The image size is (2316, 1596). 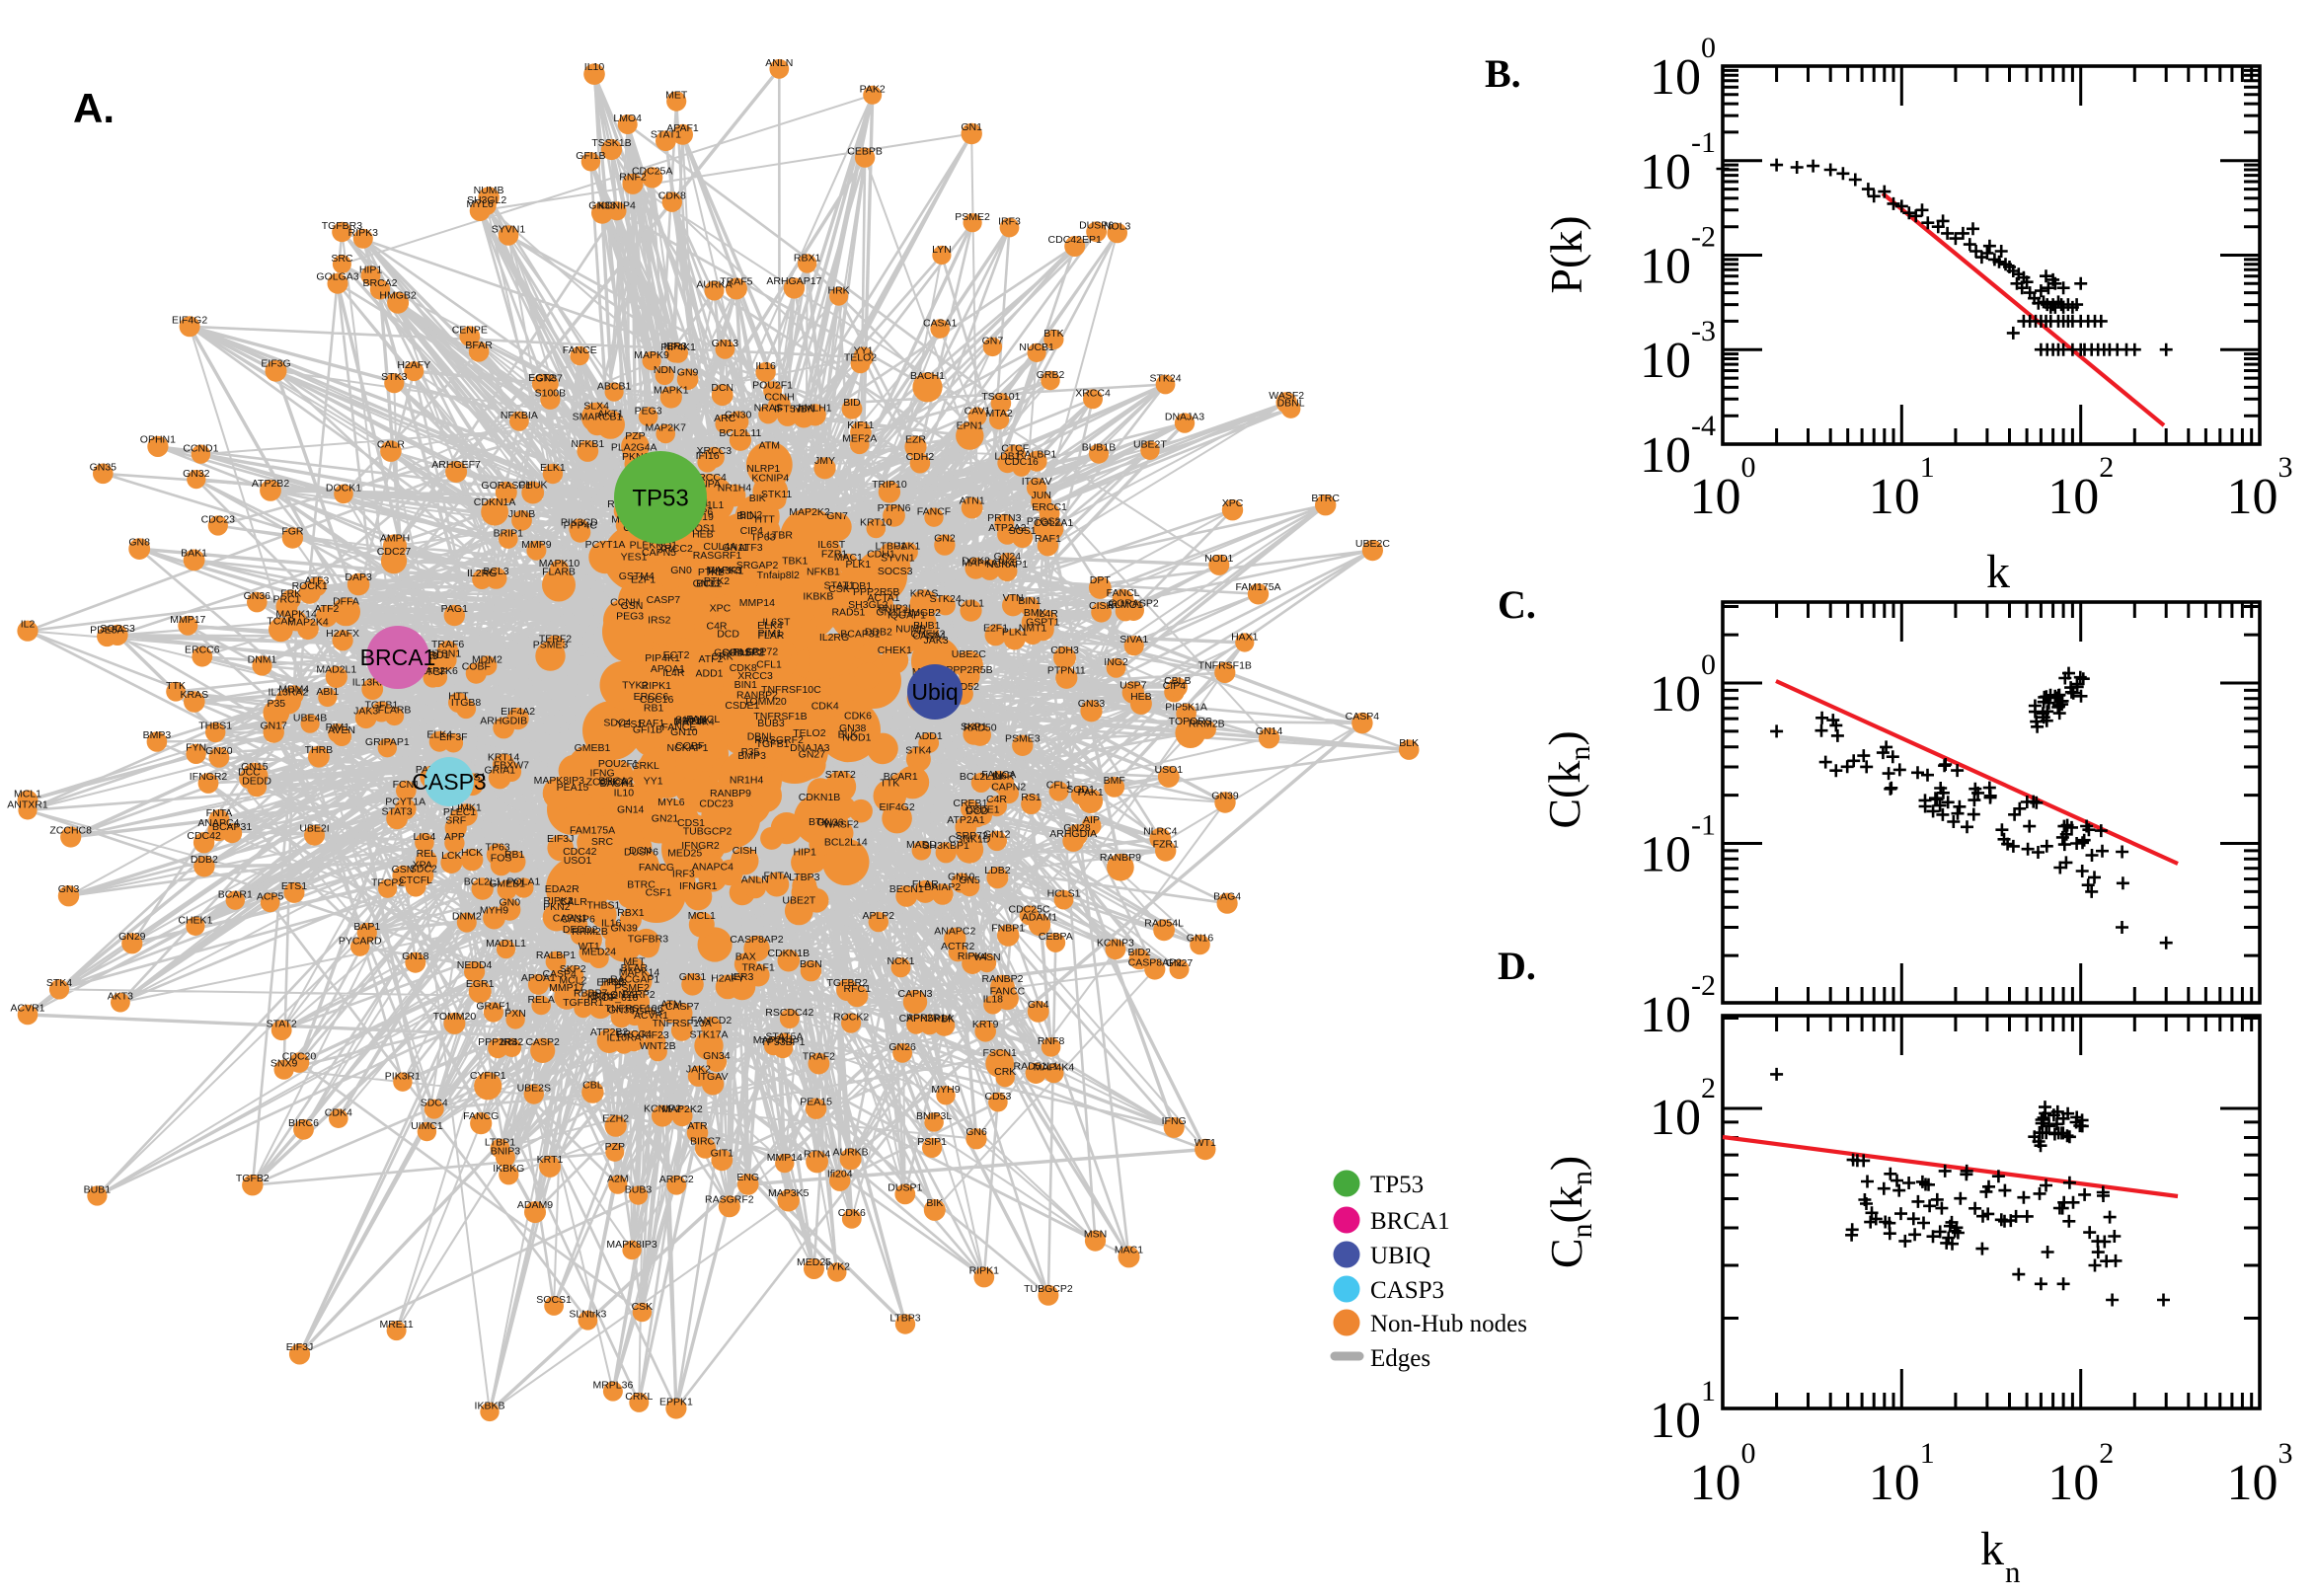 What do you see at coordinates (894, 508) in the screenshot?
I see `svg-text: PTPN6` at bounding box center [894, 508].